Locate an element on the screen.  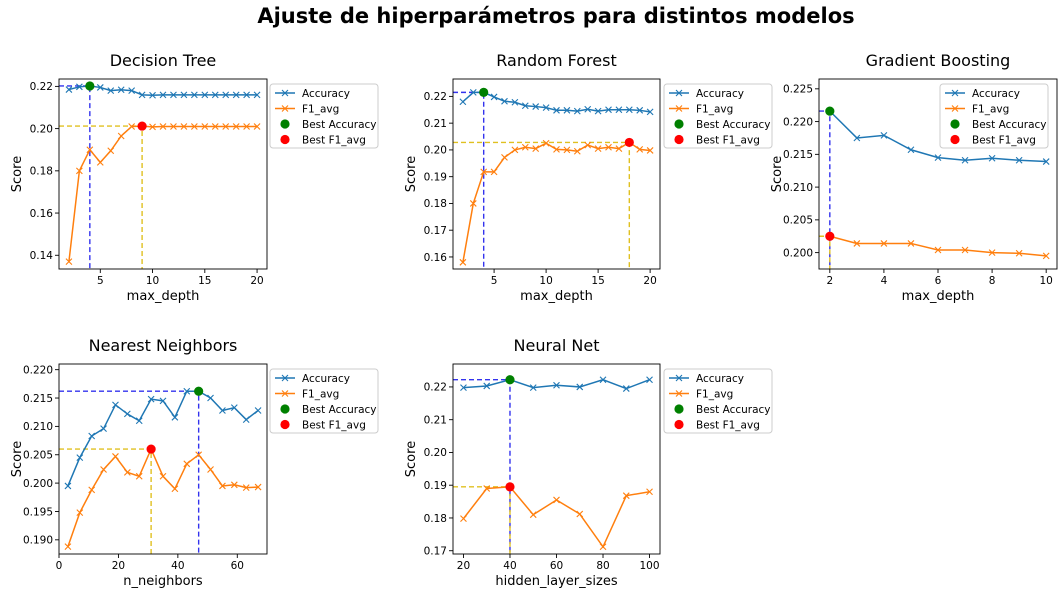
y-tick-label: 0.205 is located at coordinates (38, 456).